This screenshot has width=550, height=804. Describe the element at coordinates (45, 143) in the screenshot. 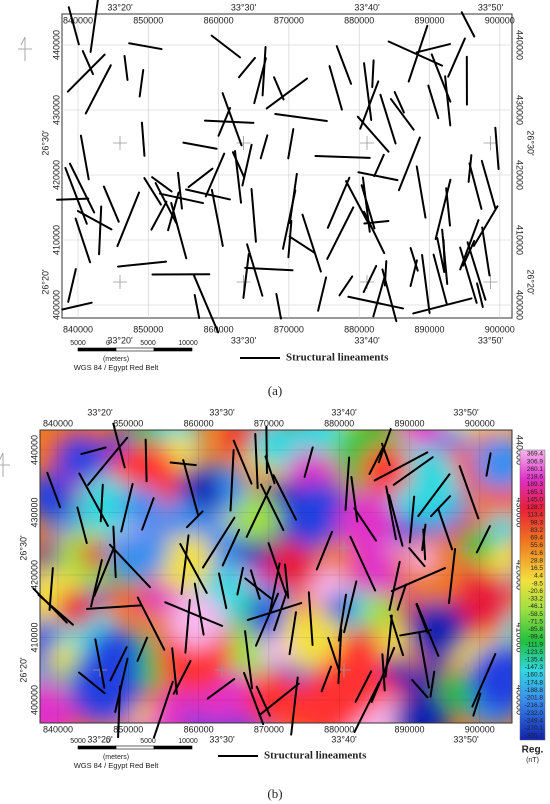

I see `latitude-label: 26°30'` at that location.